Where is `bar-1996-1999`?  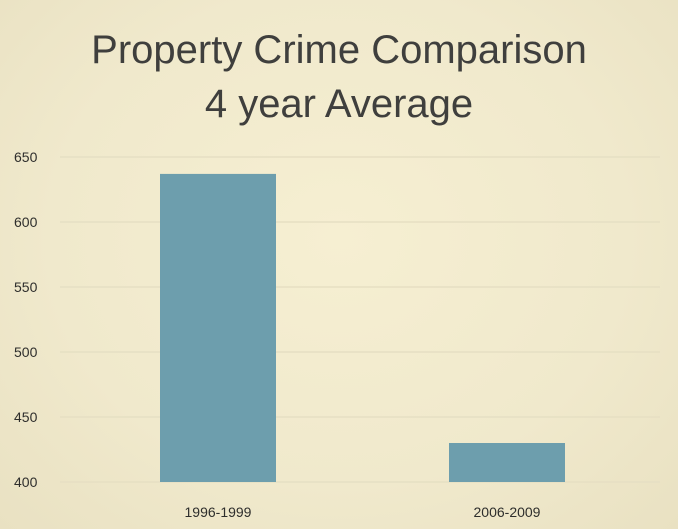 bar-1996-1999 is located at coordinates (218, 327).